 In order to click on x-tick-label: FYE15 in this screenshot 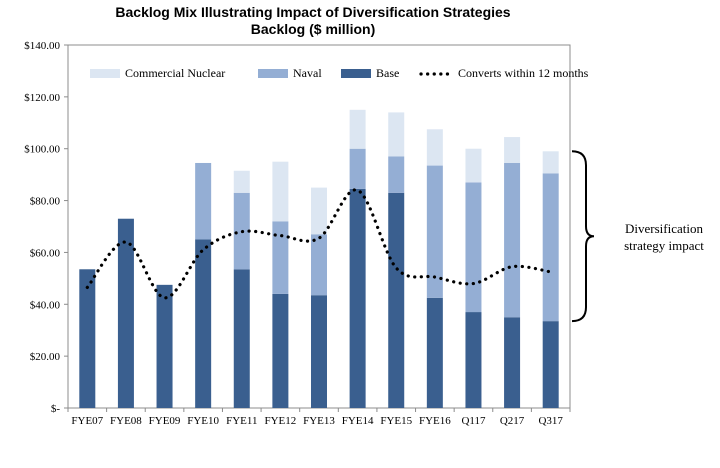, I will do `click(396, 421)`.